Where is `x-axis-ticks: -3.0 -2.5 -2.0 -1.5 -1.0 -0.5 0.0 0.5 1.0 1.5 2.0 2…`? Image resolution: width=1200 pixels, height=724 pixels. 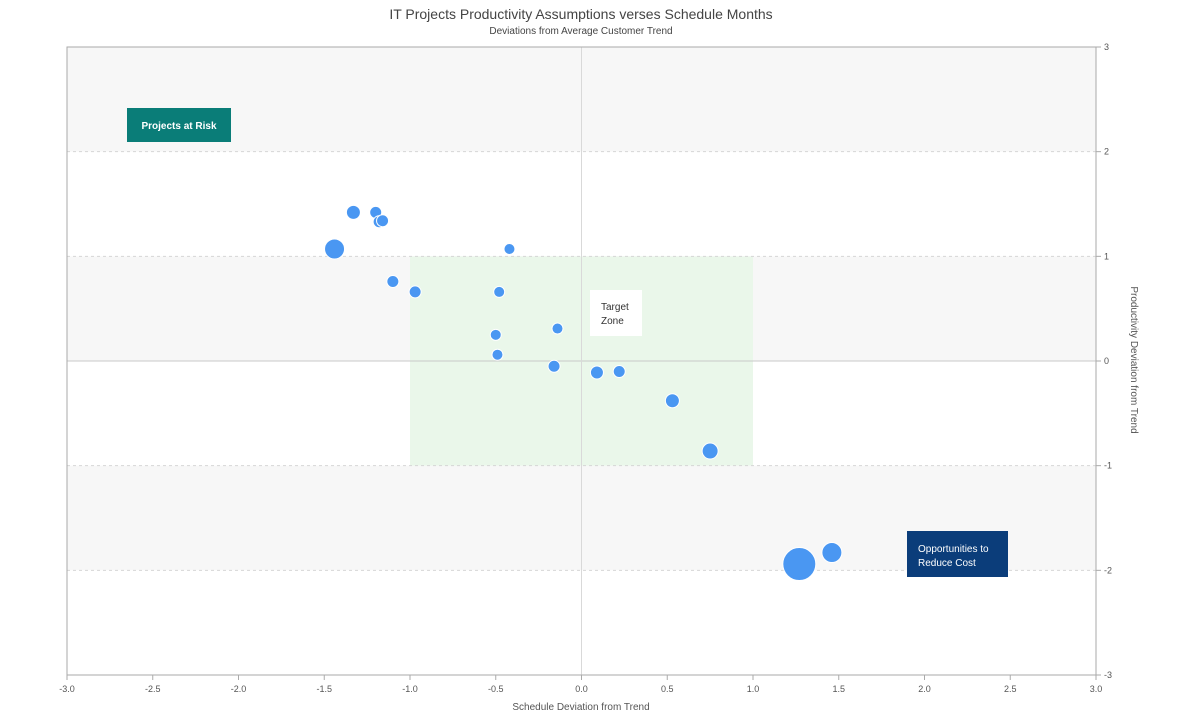
x-axis-ticks: -3.0 -2.5 -2.0 -1.5 -1.0 -0.5 0.0 0.5 1.0 1.5 2.0 2… is located at coordinates (580, 684).